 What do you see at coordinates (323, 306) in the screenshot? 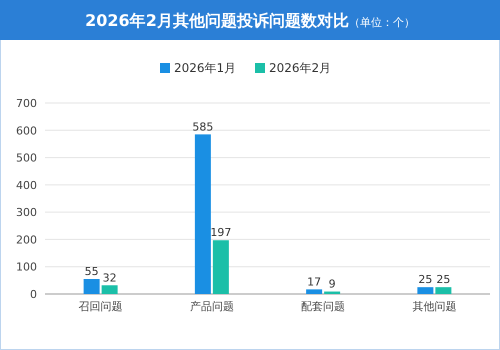
I see `x-tick-label: 配套问题` at bounding box center [323, 306].